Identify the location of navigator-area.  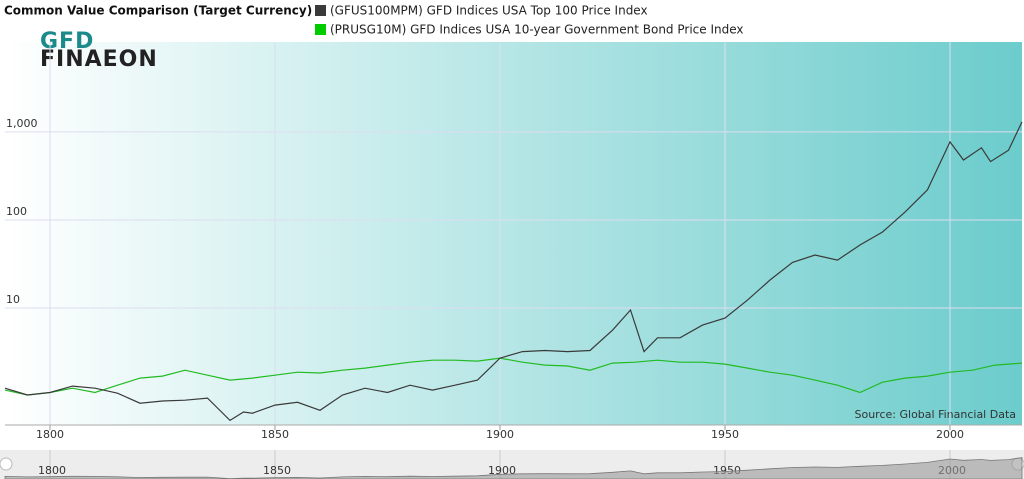
(513, 468).